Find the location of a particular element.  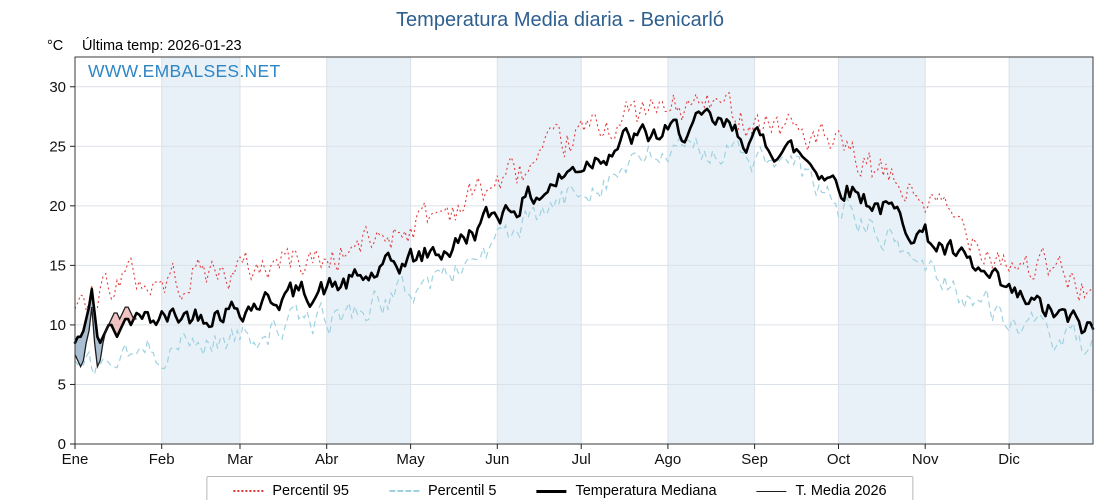

svg-text: Jul is located at coordinates (581, 459).